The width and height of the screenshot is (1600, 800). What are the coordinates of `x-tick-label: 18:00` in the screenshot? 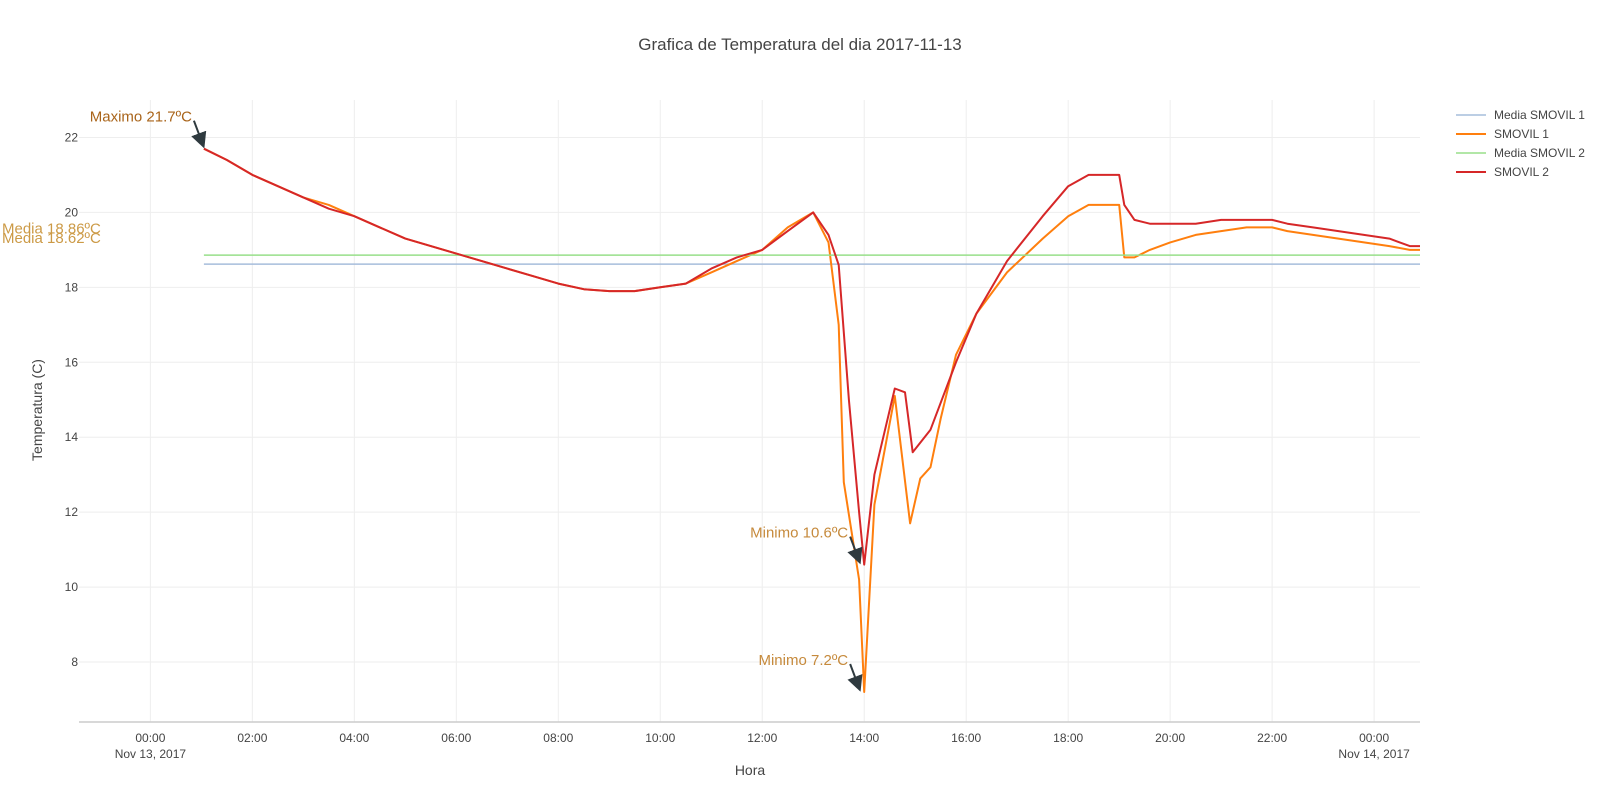 It's located at (1068, 738).